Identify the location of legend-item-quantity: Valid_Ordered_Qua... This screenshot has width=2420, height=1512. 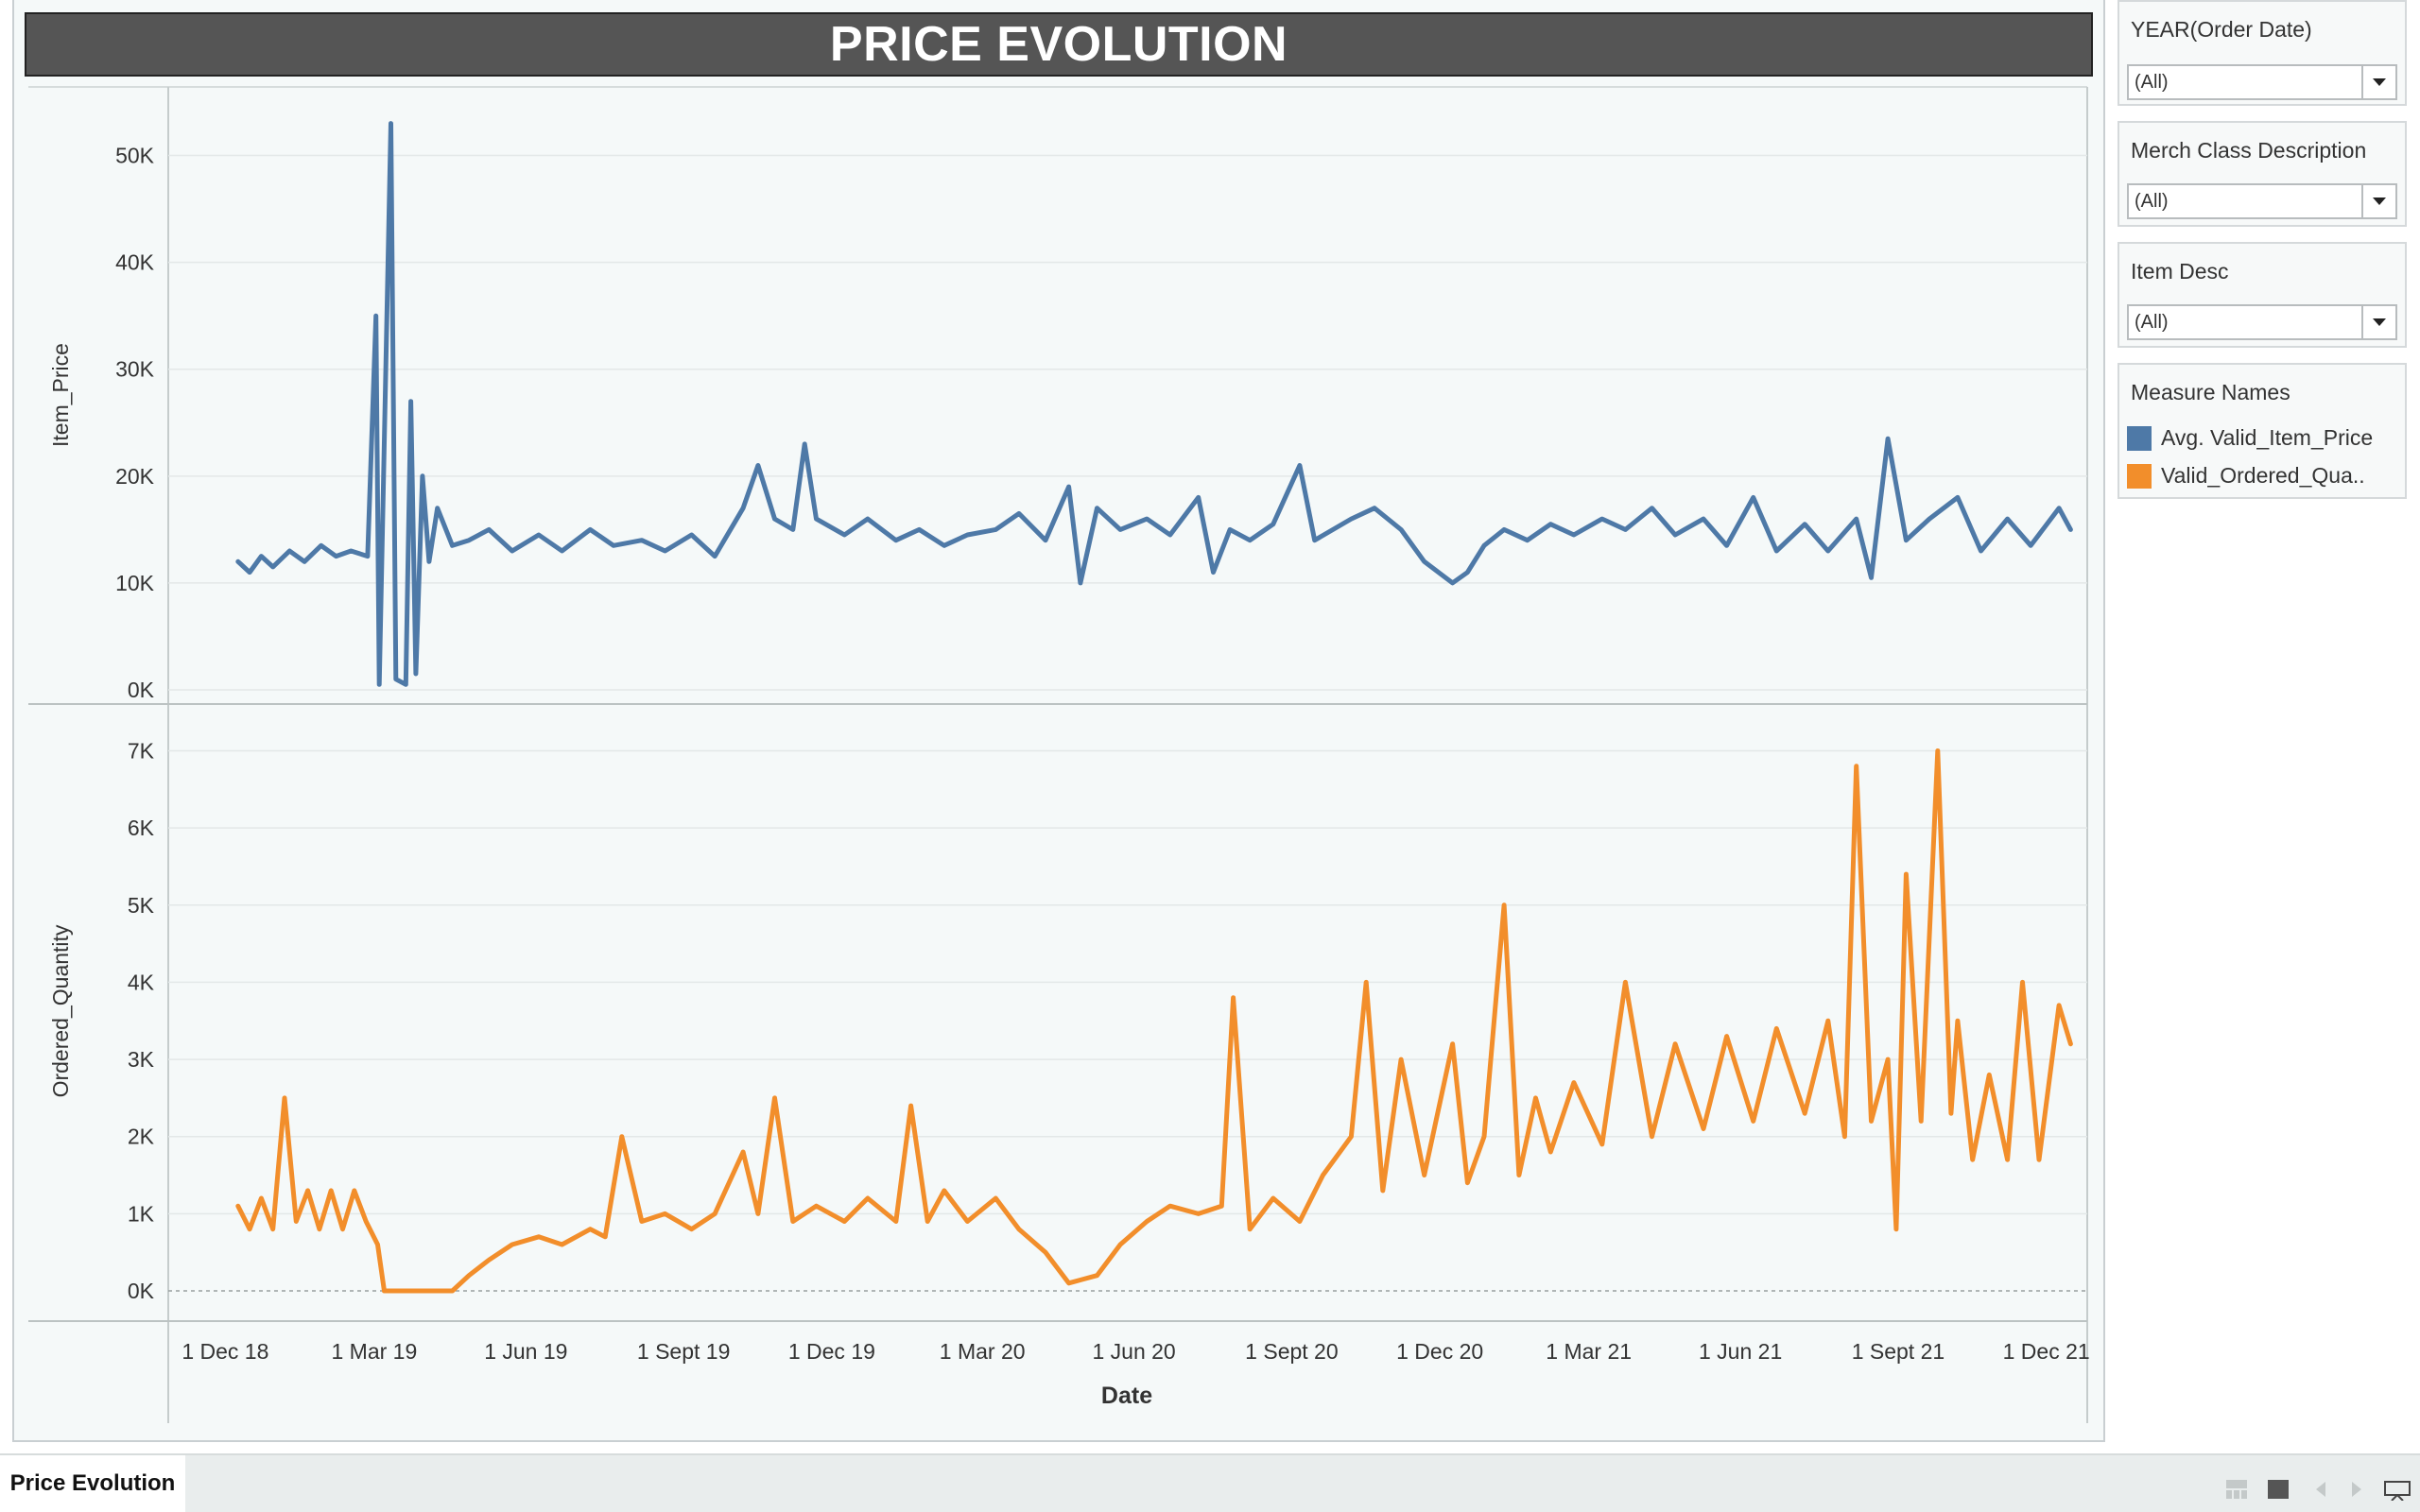
(2246, 476).